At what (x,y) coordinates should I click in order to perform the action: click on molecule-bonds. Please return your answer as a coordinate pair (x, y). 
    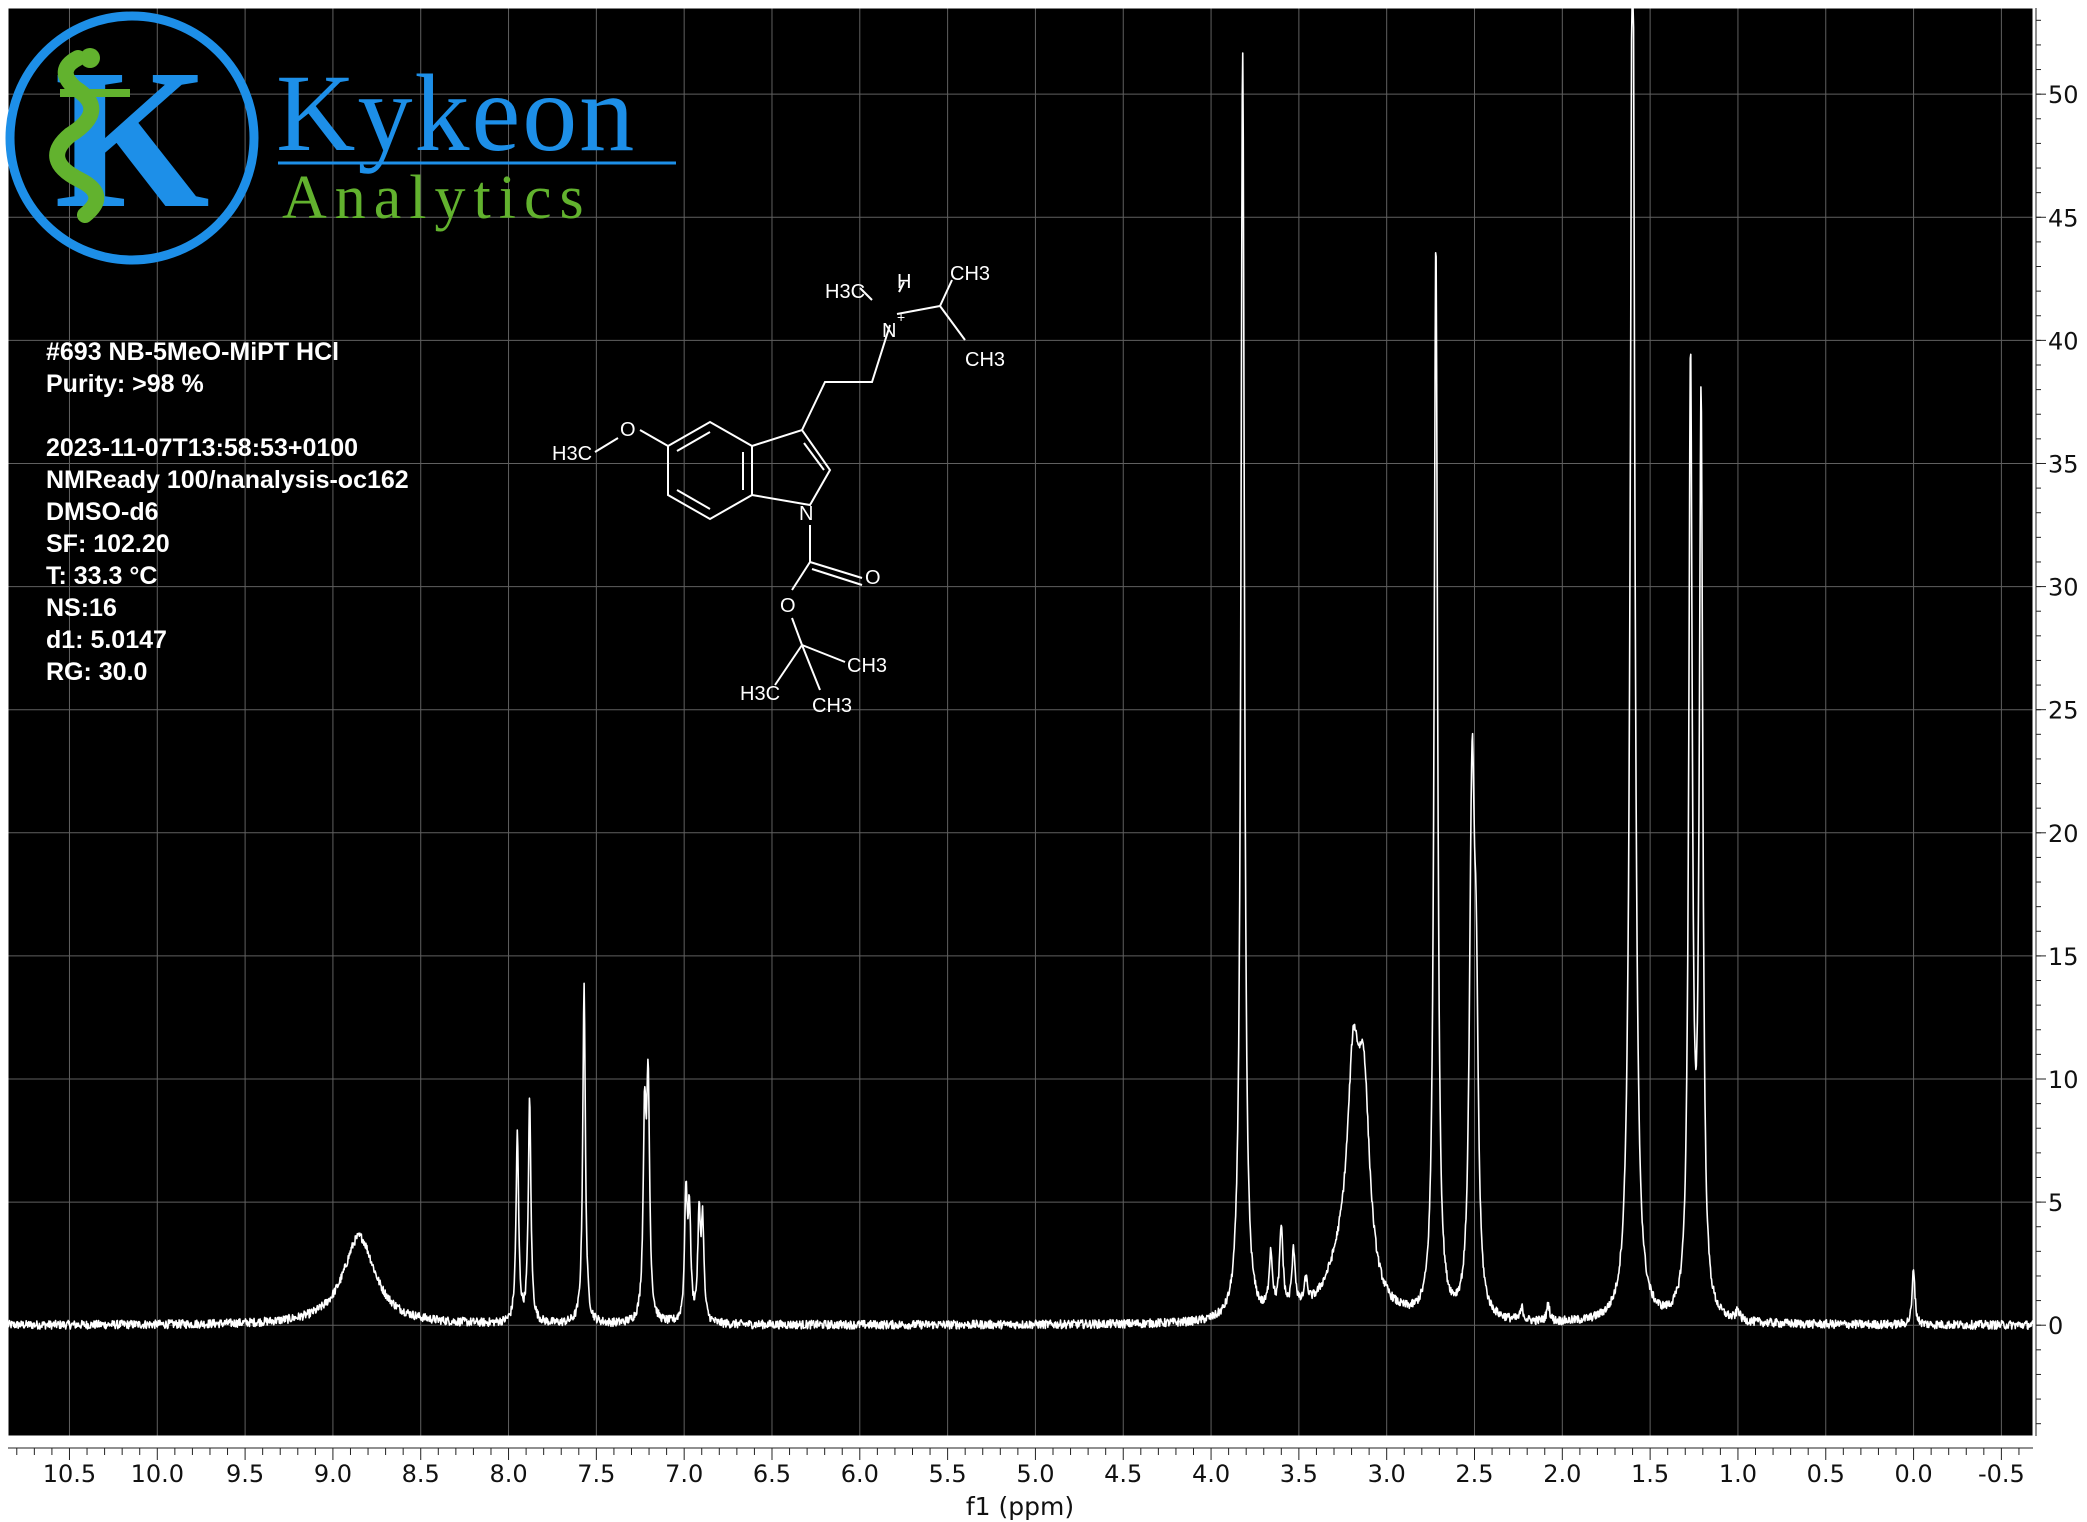
    Looking at the image, I should click on (780, 485).